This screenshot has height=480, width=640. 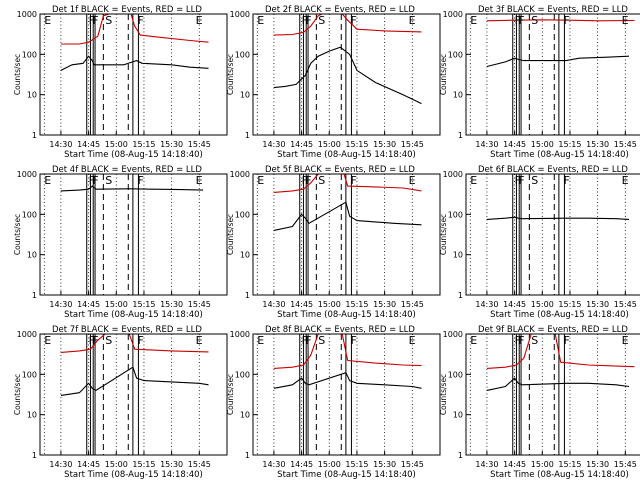 I want to click on panel-title: Det 3f BLACK = Events, RED = LLD, so click(x=553, y=10).